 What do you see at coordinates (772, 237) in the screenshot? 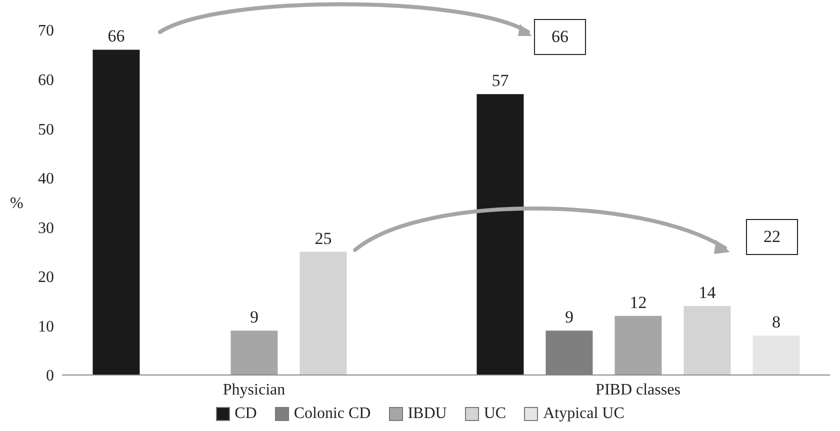
I see `annotation: 22` at bounding box center [772, 237].